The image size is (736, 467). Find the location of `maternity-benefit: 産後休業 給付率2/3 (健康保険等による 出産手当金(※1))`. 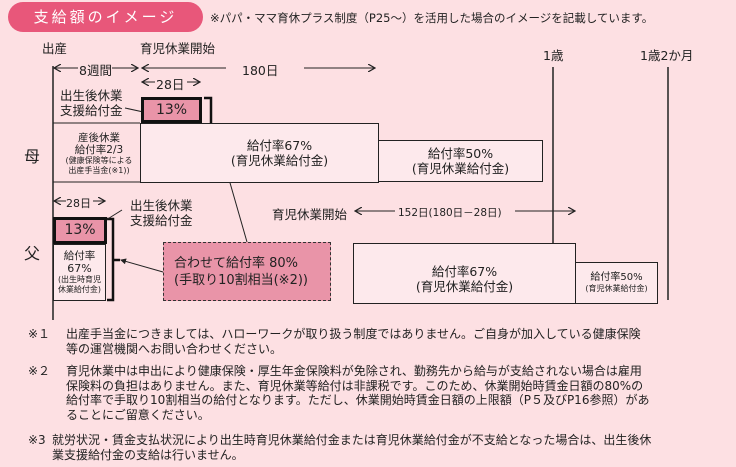

maternity-benefit: 産後休業 給付率2/3 (健康保険等による 出産手当金(※1)) is located at coordinates (99, 153).